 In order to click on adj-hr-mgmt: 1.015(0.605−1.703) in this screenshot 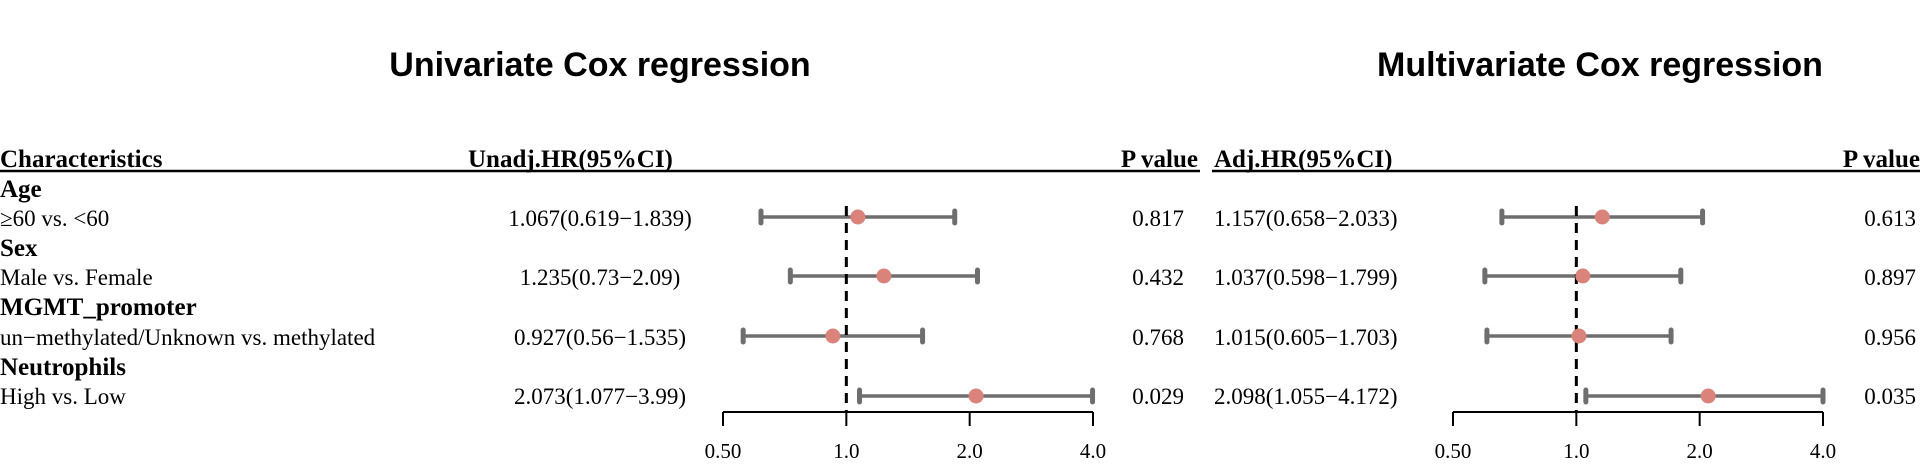, I will do `click(1306, 337)`.